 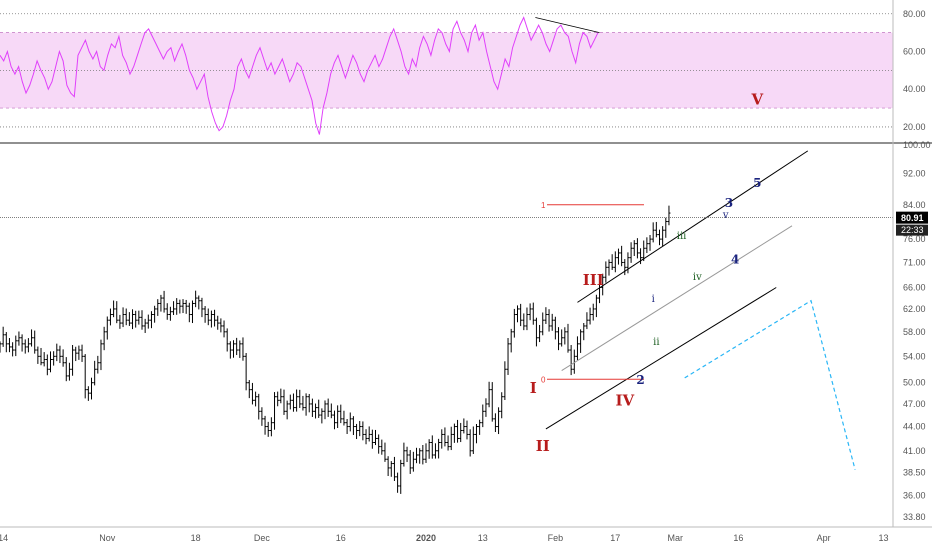 I want to click on time-tick-label: Dec, so click(x=262, y=538).